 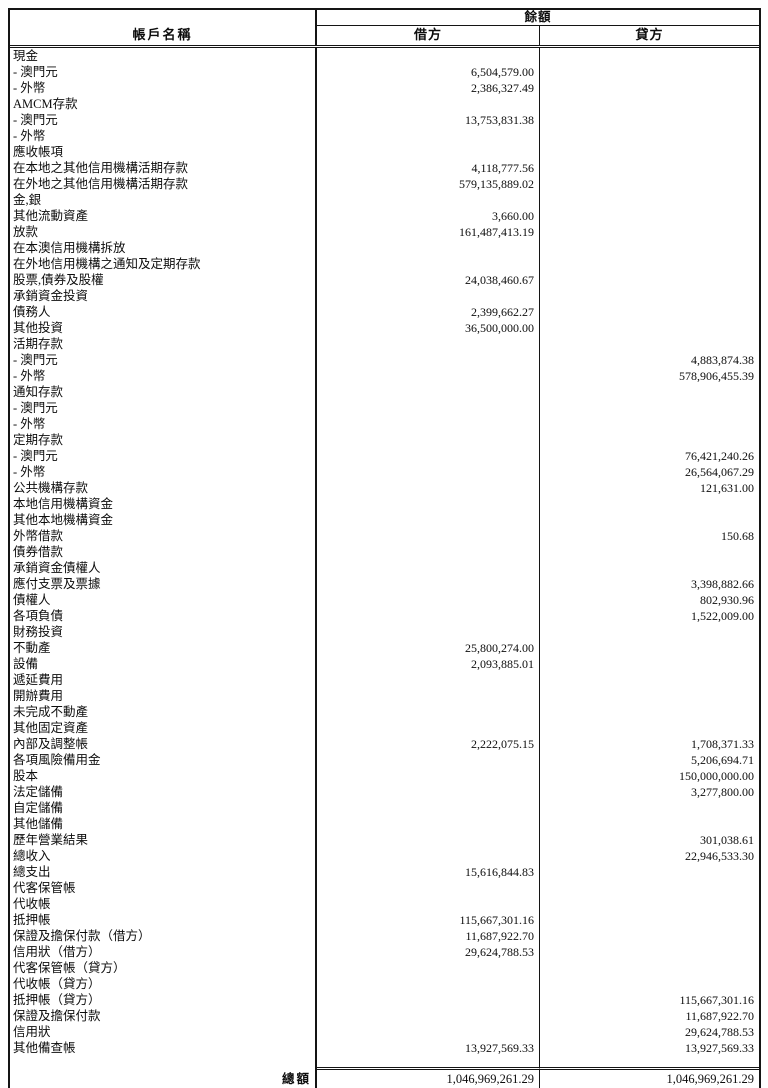 I want to click on debit-cell: 4,118,777.56, so click(x=428, y=168).